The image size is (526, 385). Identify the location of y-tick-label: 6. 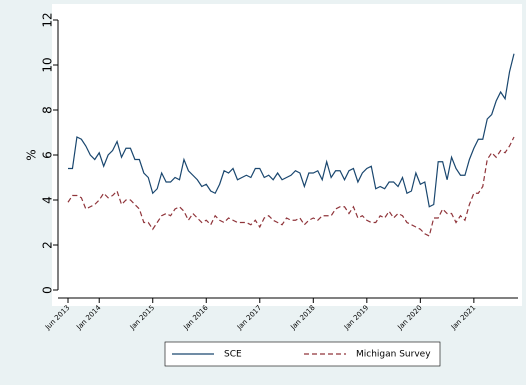
(48, 155).